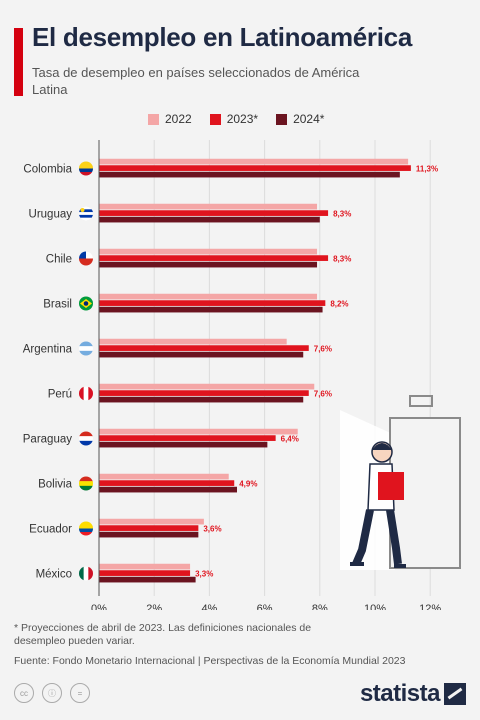 This screenshot has height=720, width=480. Describe the element at coordinates (214, 213) in the screenshot. I see `bar-2023-uruguay` at that location.